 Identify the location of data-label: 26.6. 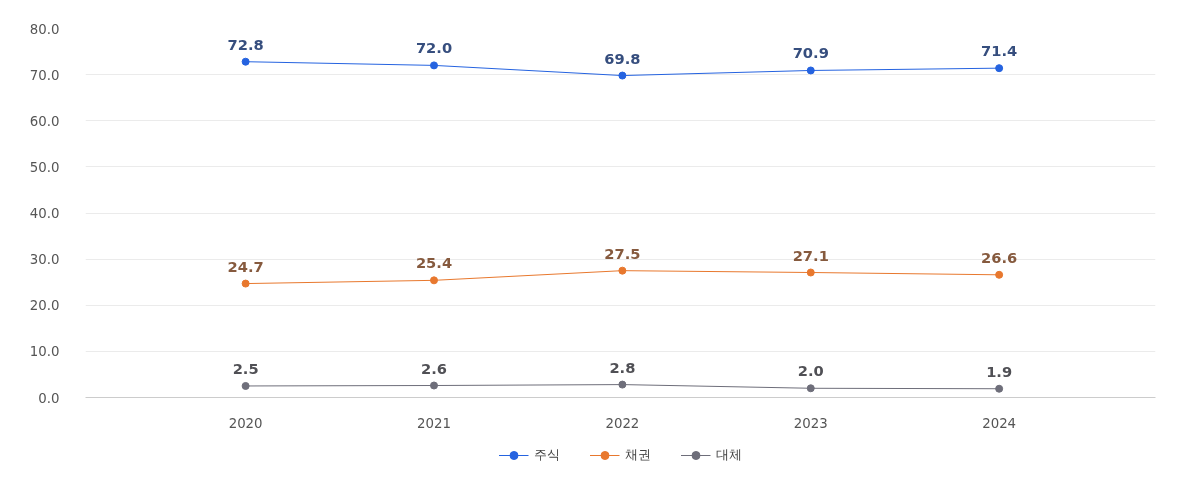
(999, 257).